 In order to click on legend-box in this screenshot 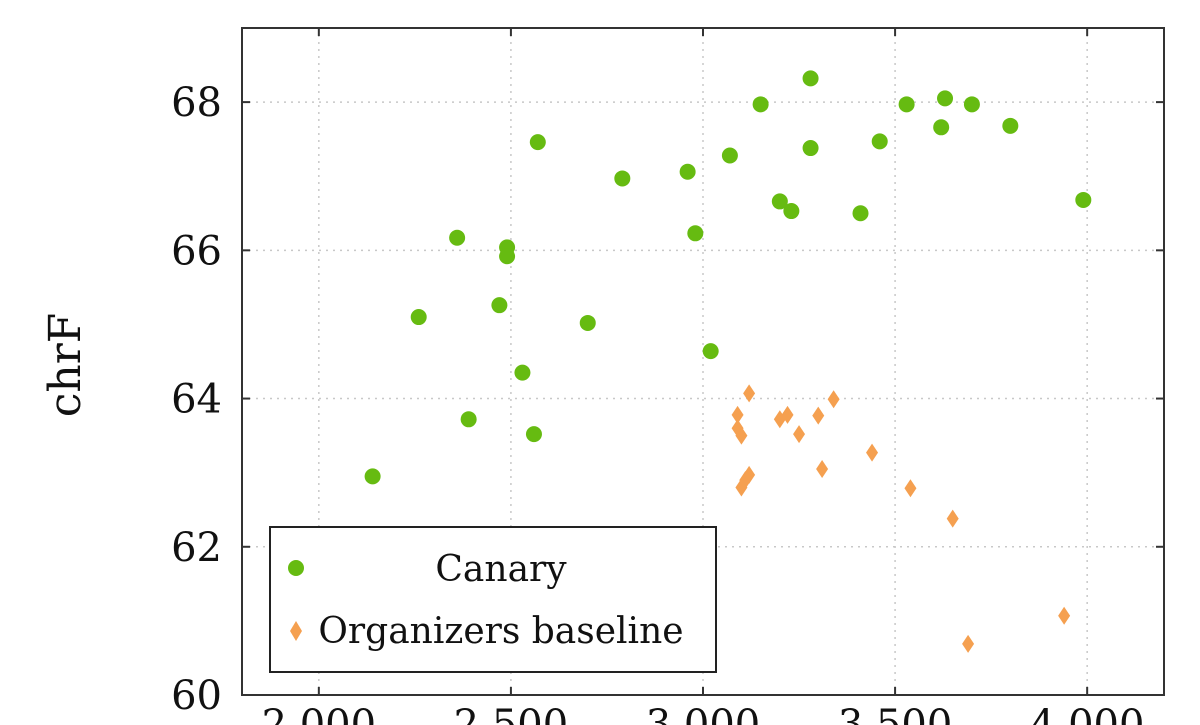, I will do `click(493, 599)`.